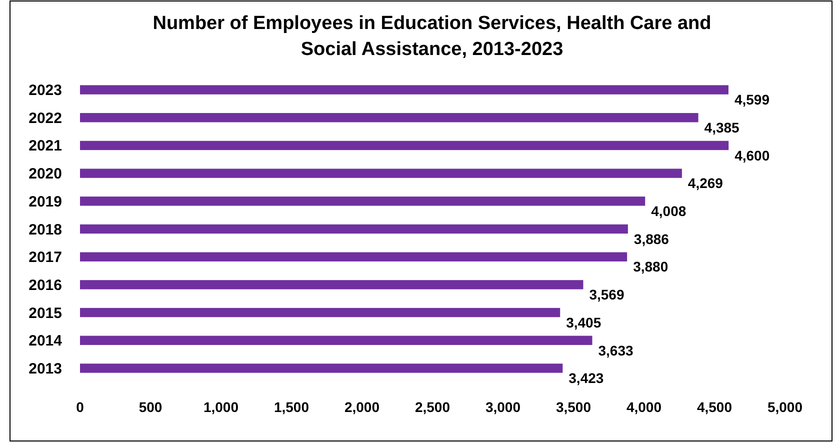  Describe the element at coordinates (432, 36) in the screenshot. I see `chart-title: Number of Employees in Education Services, Health Care and Social Assistance, 2013-2023` at that location.